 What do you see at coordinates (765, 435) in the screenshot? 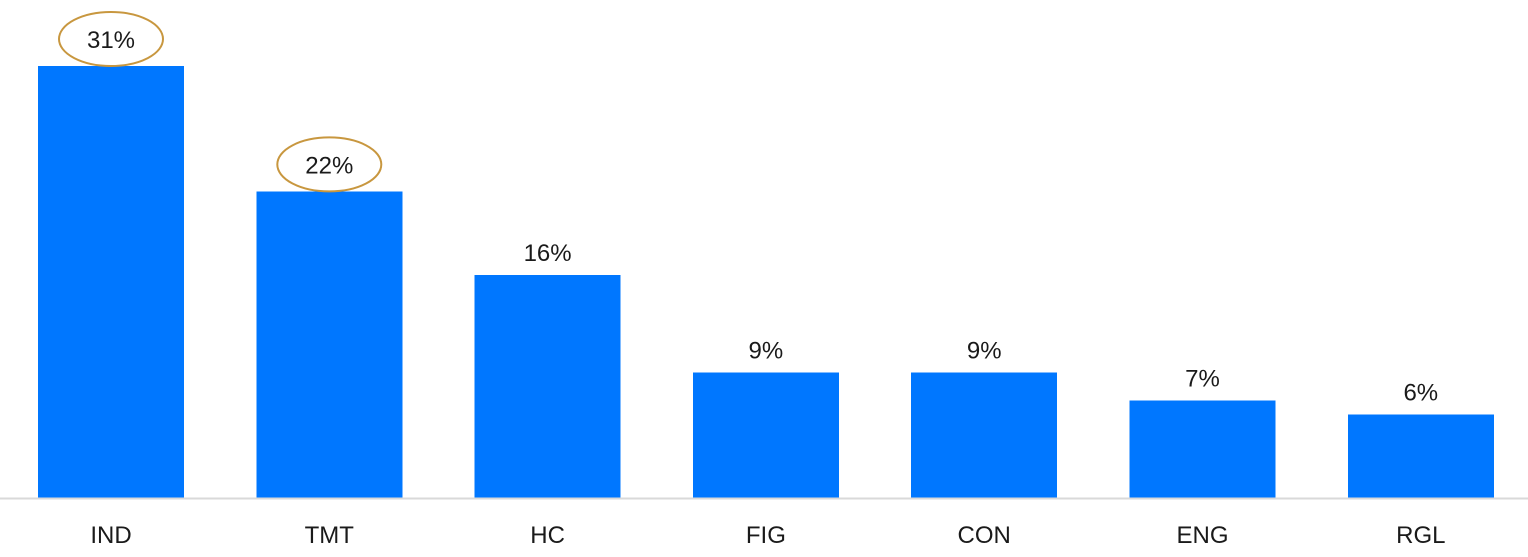
I see `bar-fig` at bounding box center [765, 435].